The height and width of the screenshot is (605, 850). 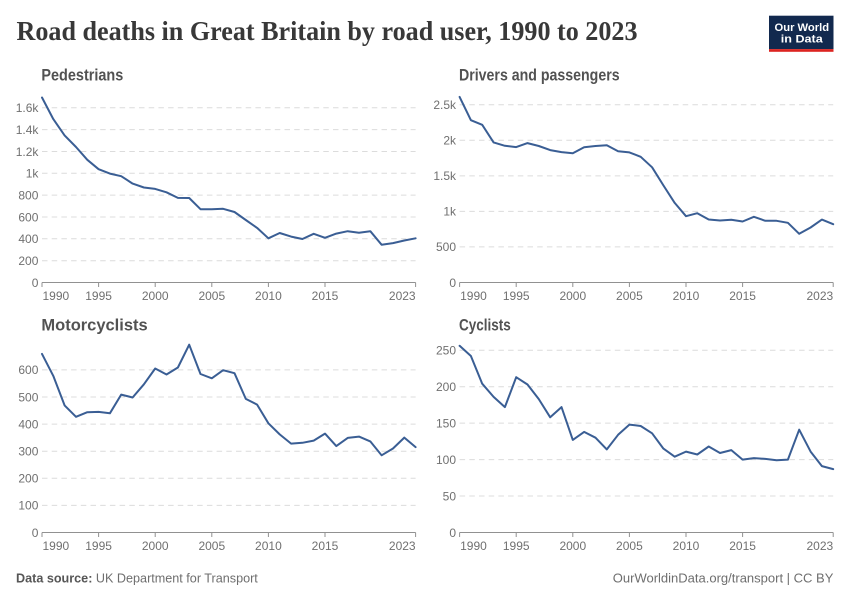 What do you see at coordinates (28, 195) in the screenshot?
I see `svg-text: 800` at bounding box center [28, 195].